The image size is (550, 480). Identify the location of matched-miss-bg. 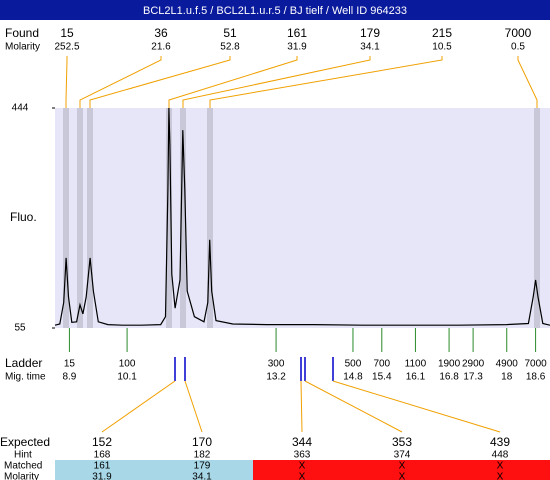
(401, 470).